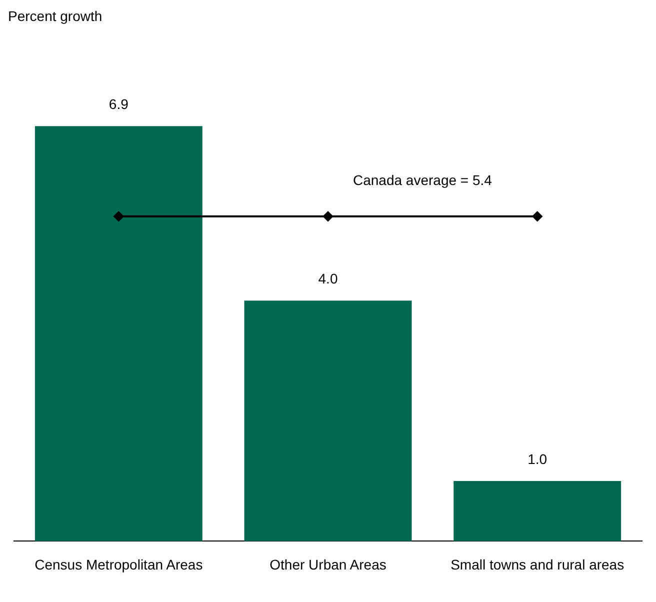 The width and height of the screenshot is (656, 602). I want to click on x-tick-label: Census Metropolitan Areas, so click(118, 564).